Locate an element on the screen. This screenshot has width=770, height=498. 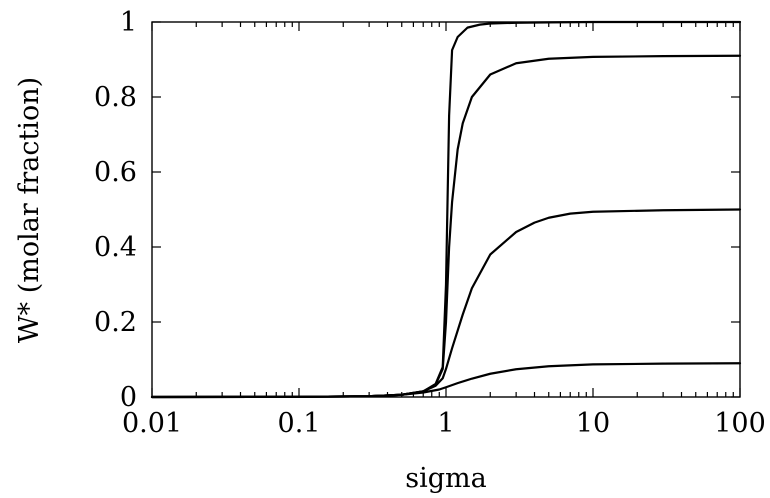
y-tick-label: 0.8 is located at coordinates (115, 97).